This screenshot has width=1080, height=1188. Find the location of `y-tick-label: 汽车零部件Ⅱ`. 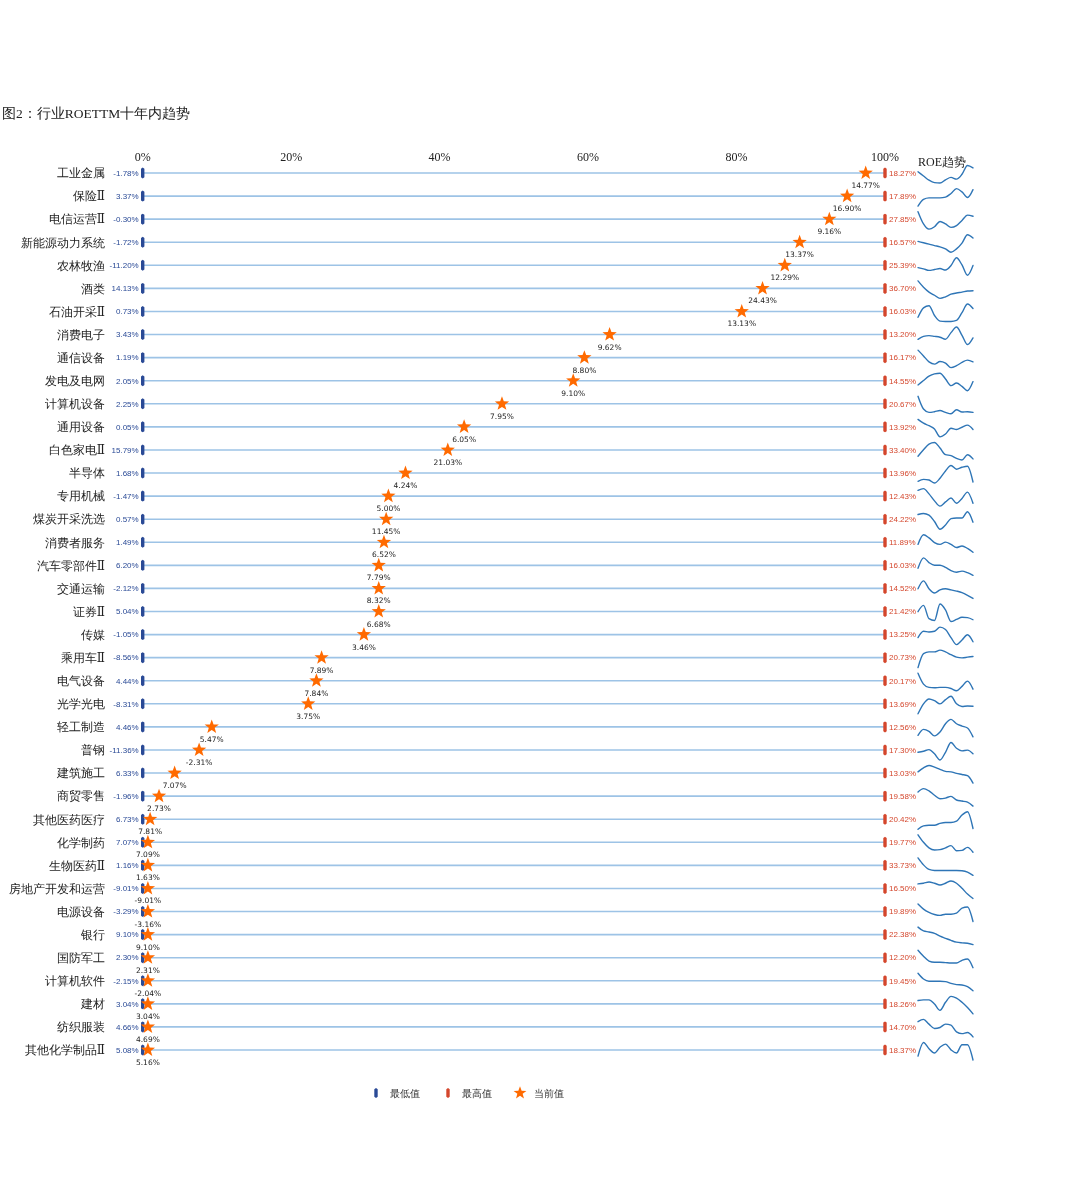

y-tick-label: 汽车零部件Ⅱ is located at coordinates (70, 565).